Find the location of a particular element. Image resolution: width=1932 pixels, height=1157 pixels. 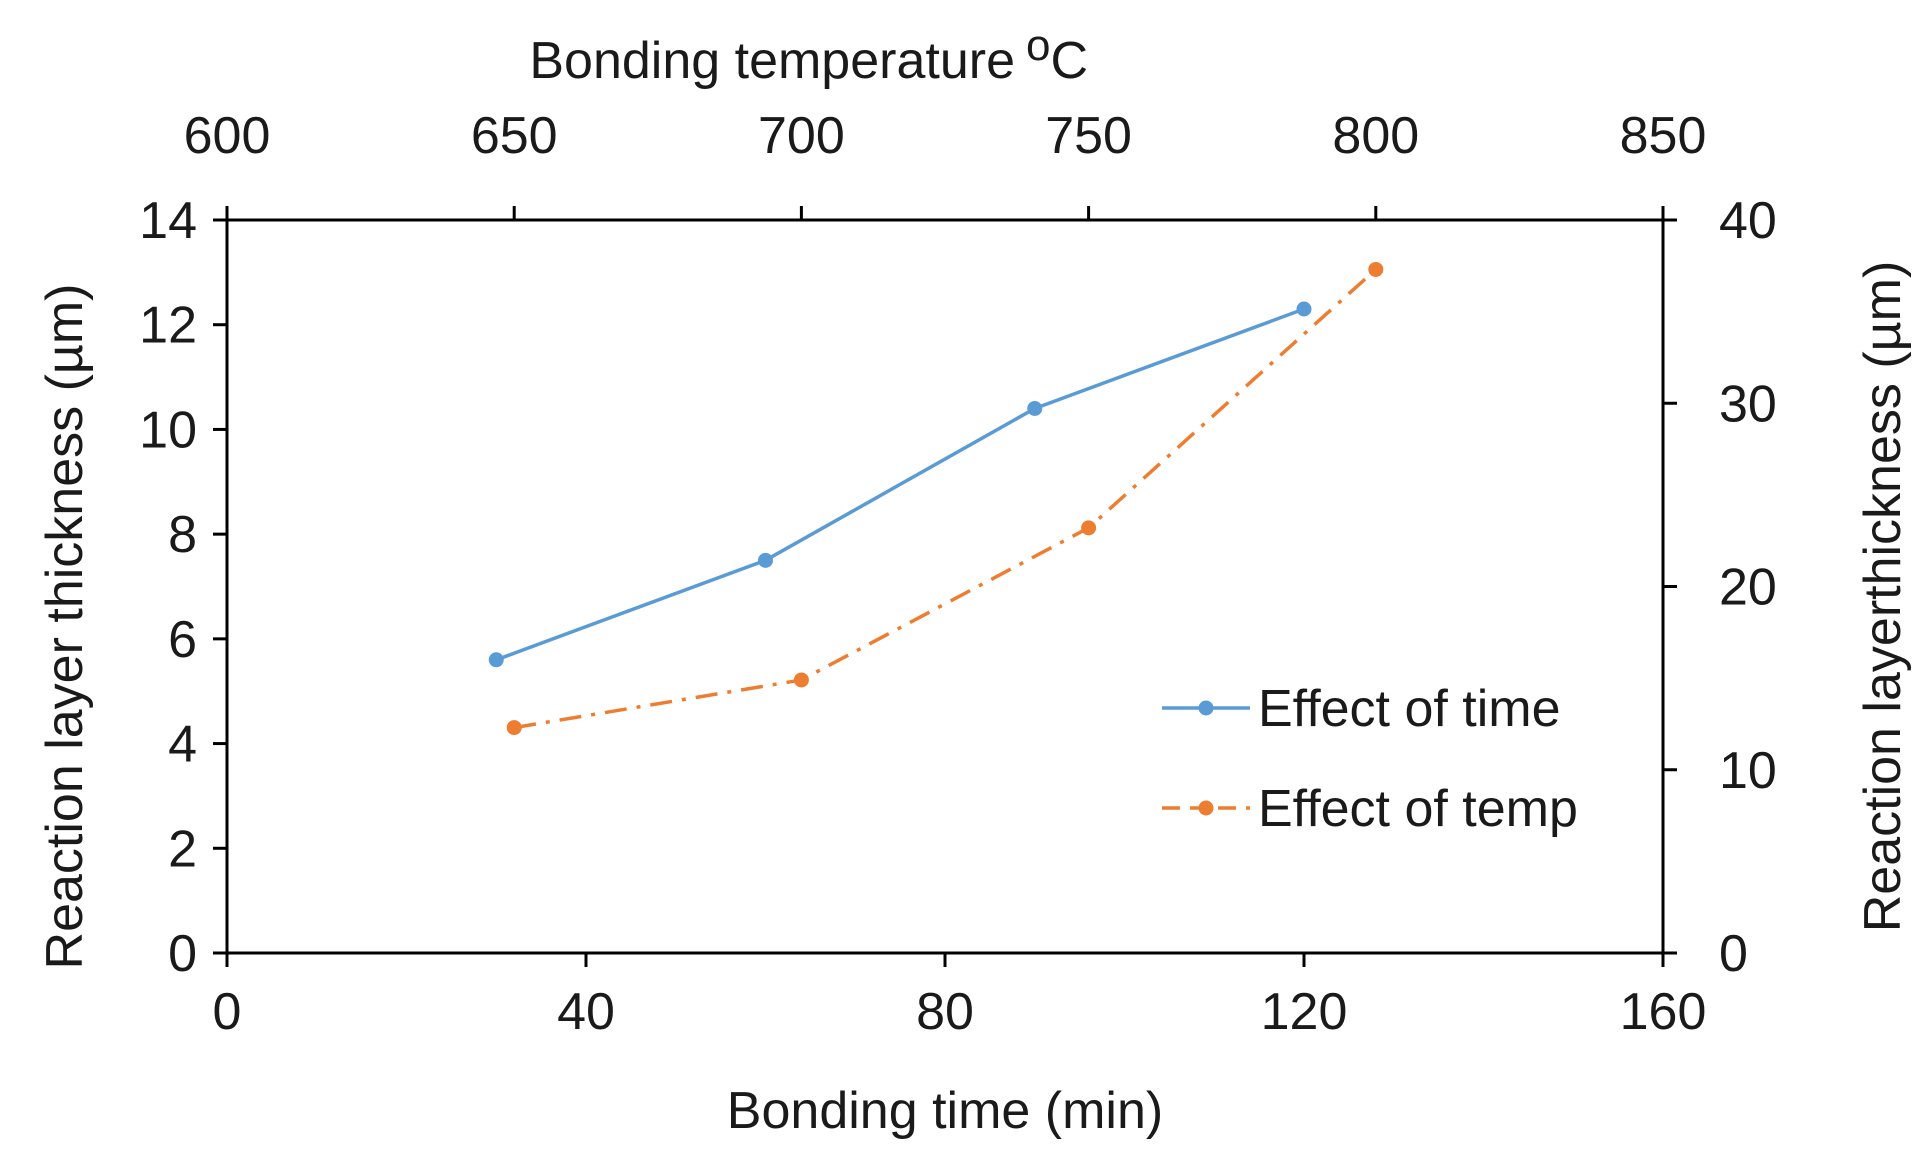

left-axis-tick-label: 10 is located at coordinates (168, 430).